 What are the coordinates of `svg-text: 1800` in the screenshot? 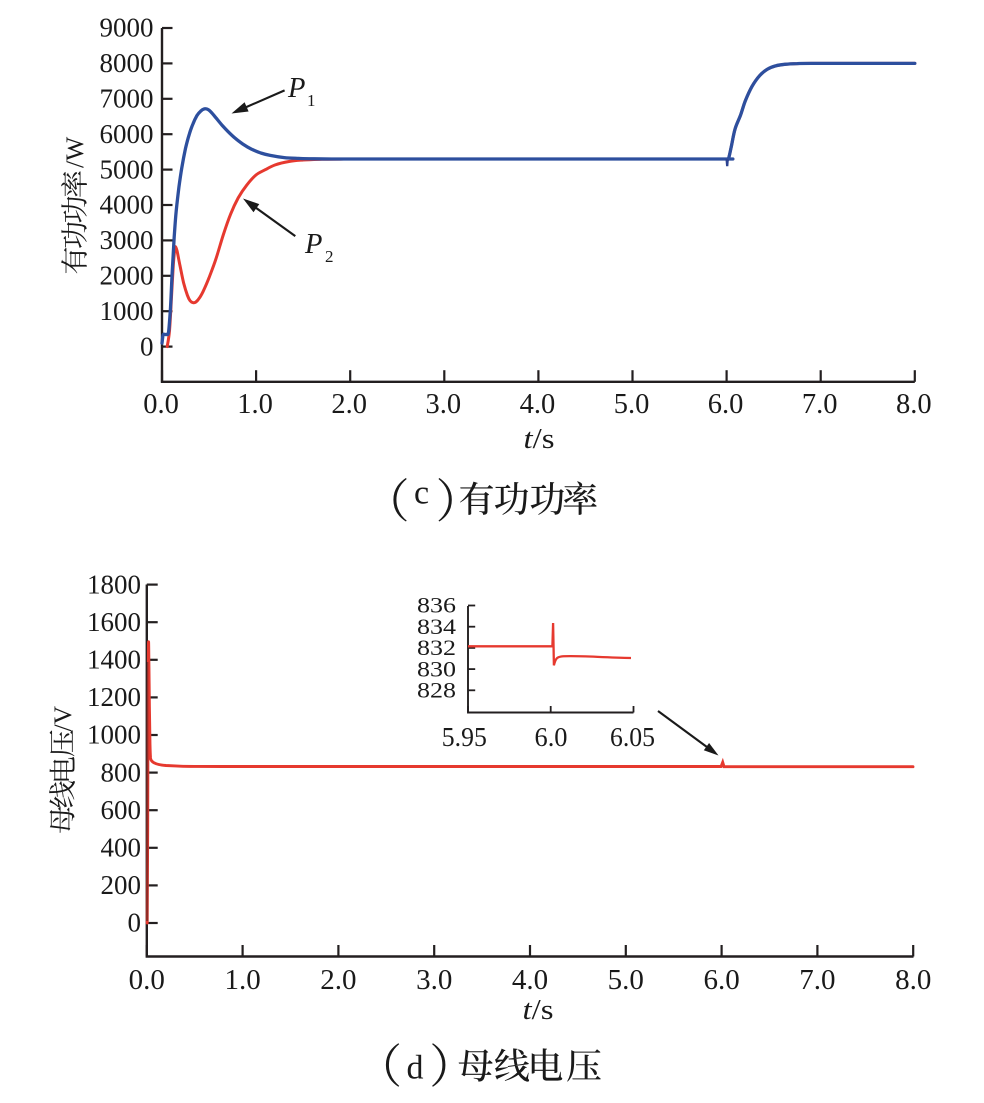 It's located at (114, 584).